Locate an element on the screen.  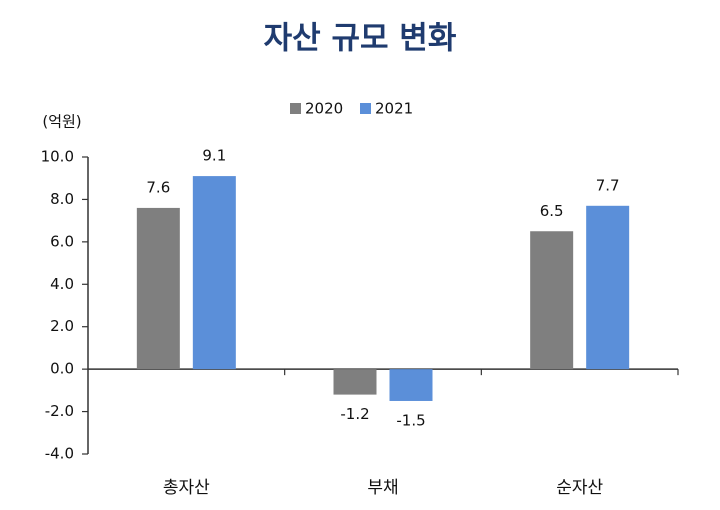
value-label: 9.1 is located at coordinates (214, 156).